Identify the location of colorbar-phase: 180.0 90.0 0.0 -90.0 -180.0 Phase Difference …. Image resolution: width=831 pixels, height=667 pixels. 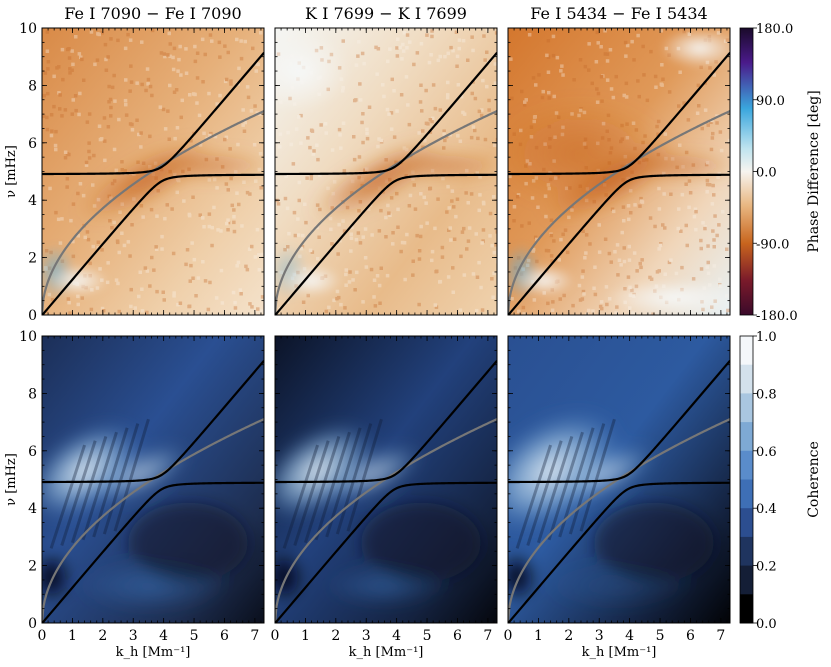
(780, 173).